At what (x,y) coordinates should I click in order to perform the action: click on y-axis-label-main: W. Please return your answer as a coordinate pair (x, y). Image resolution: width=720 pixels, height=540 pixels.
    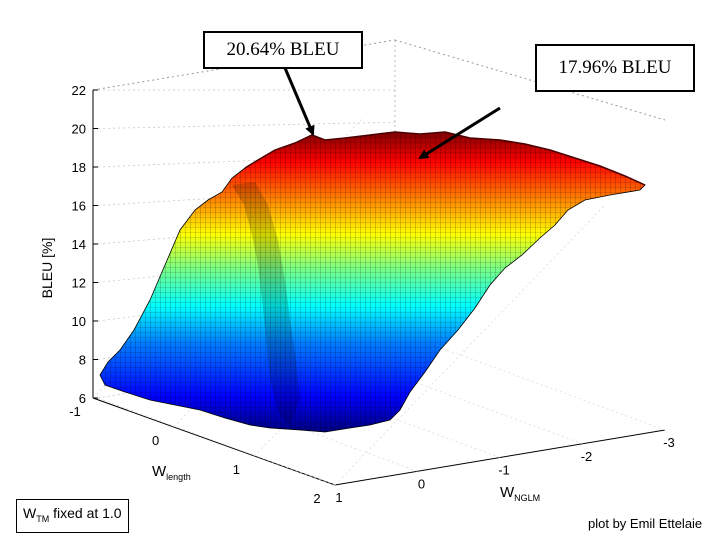
    Looking at the image, I should click on (507, 492).